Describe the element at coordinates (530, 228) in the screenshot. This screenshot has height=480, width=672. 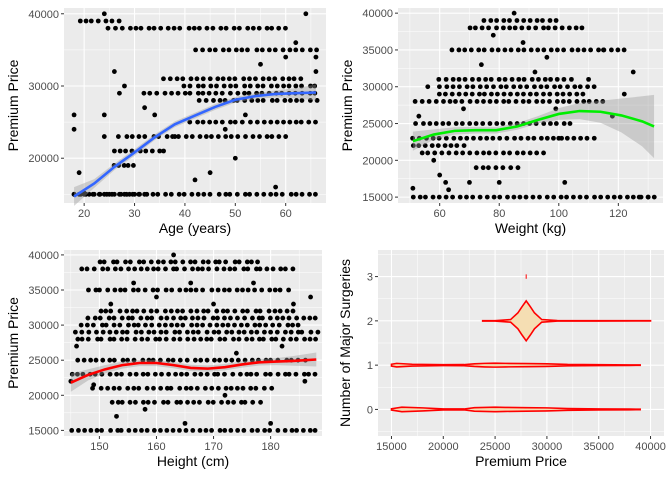
I see `x-axis-label: Weight (kg)` at that location.